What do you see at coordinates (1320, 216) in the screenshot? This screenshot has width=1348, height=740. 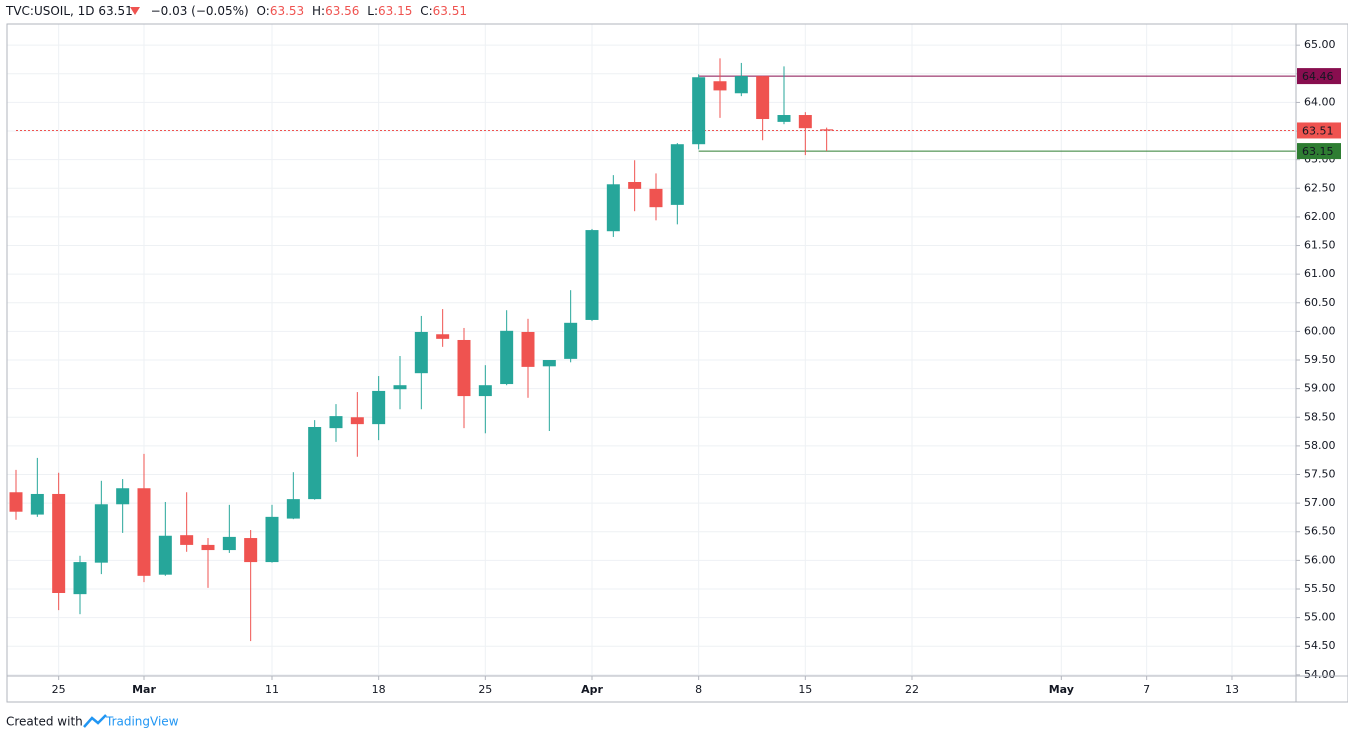 I see `y-tick-label: 62.00` at bounding box center [1320, 216].